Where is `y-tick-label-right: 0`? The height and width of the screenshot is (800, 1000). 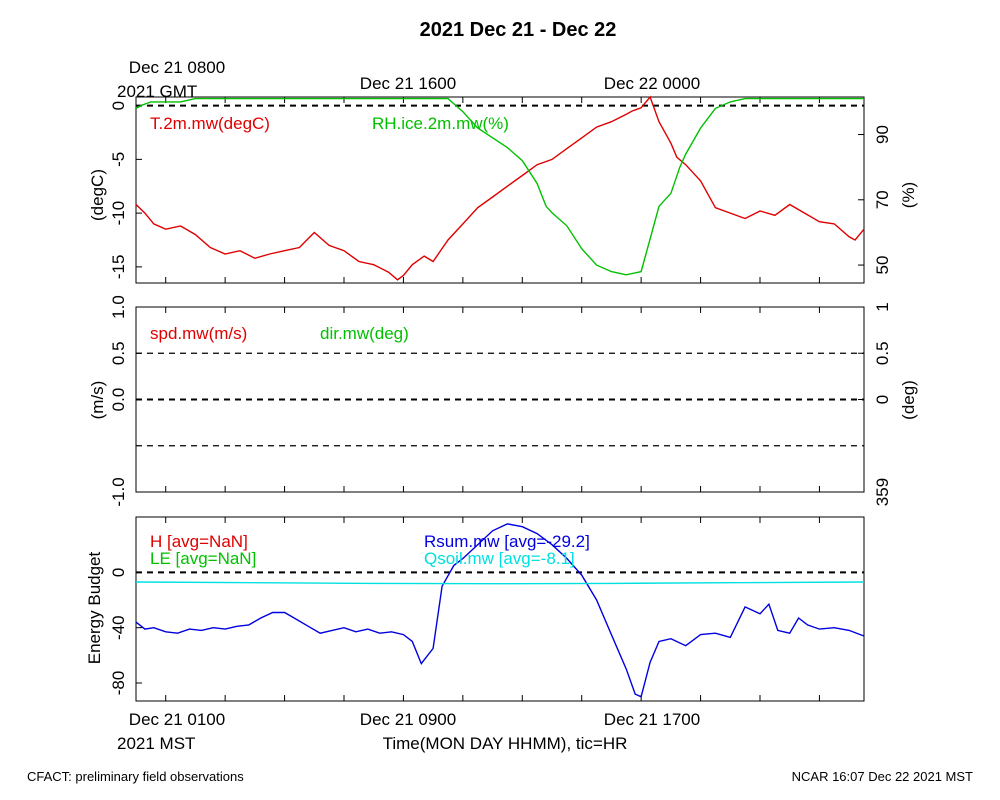 y-tick-label-right: 0 is located at coordinates (882, 399).